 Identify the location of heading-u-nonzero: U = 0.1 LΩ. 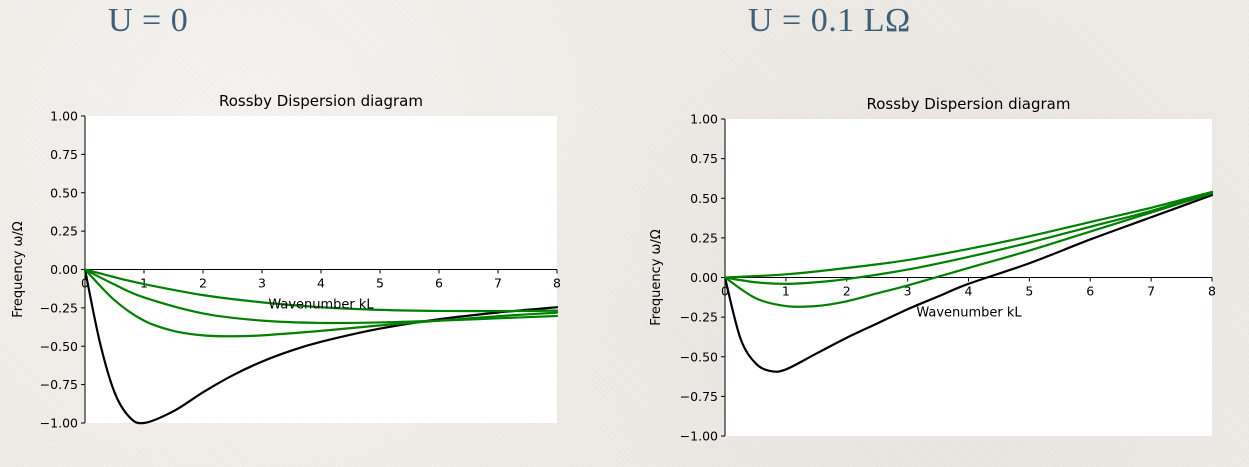
(829, 20).